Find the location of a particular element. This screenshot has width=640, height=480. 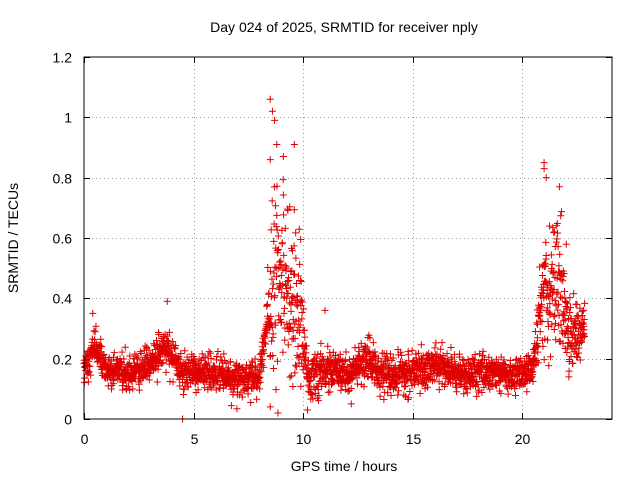

y-tick-label: 0.2 is located at coordinates (63, 360).